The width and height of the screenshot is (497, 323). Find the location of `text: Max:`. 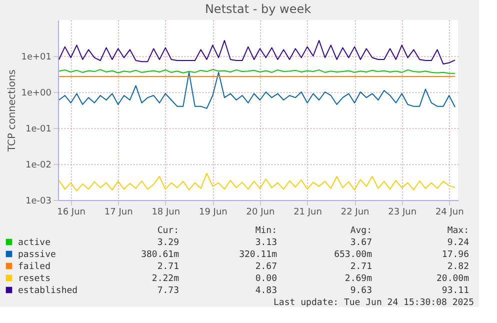

text: Max: is located at coordinates (458, 231).